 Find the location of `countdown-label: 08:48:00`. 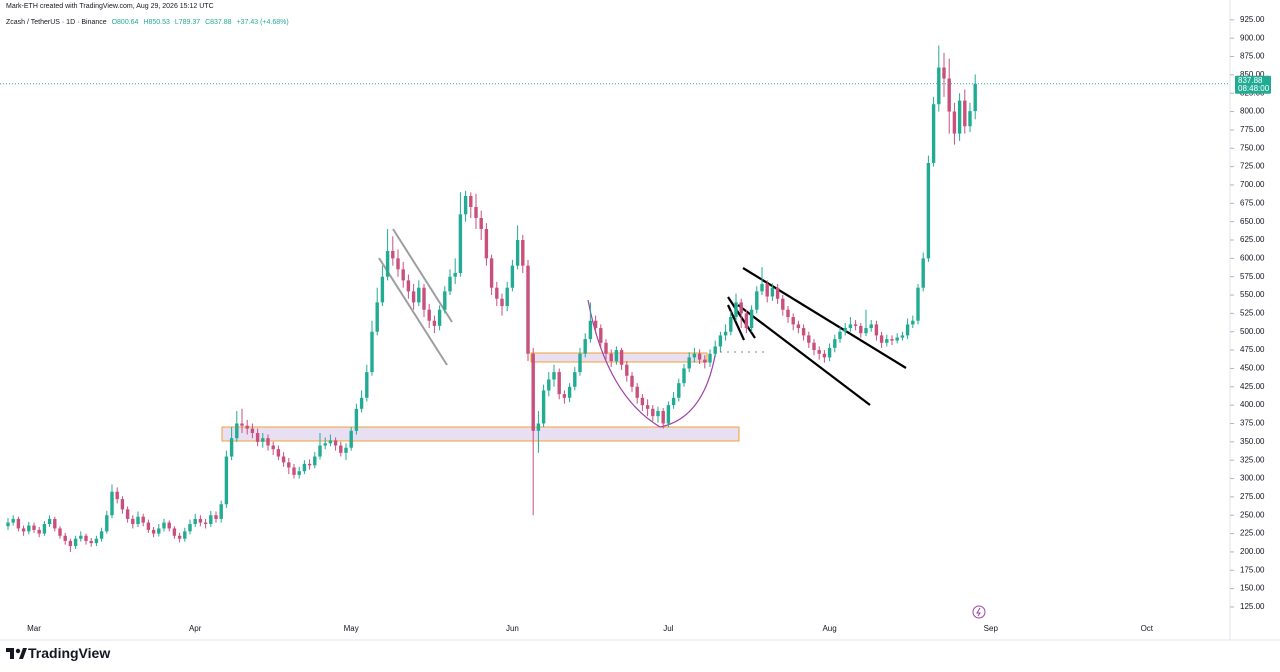

countdown-label: 08:48:00 is located at coordinates (1254, 88).